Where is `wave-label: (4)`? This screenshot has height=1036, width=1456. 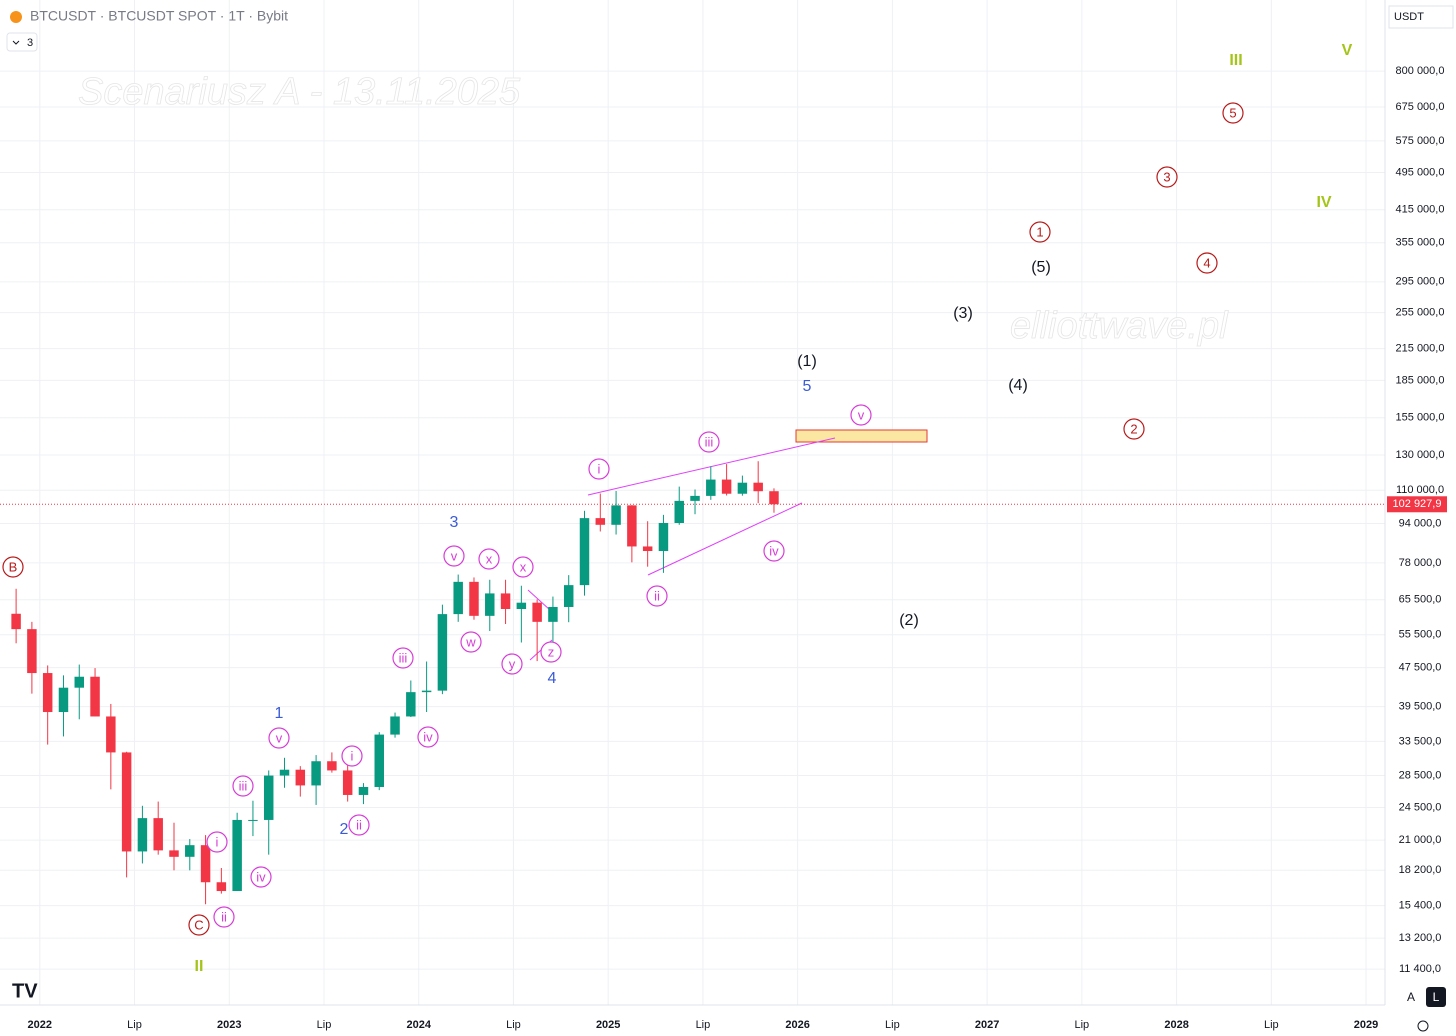 wave-label: (4) is located at coordinates (1018, 385).